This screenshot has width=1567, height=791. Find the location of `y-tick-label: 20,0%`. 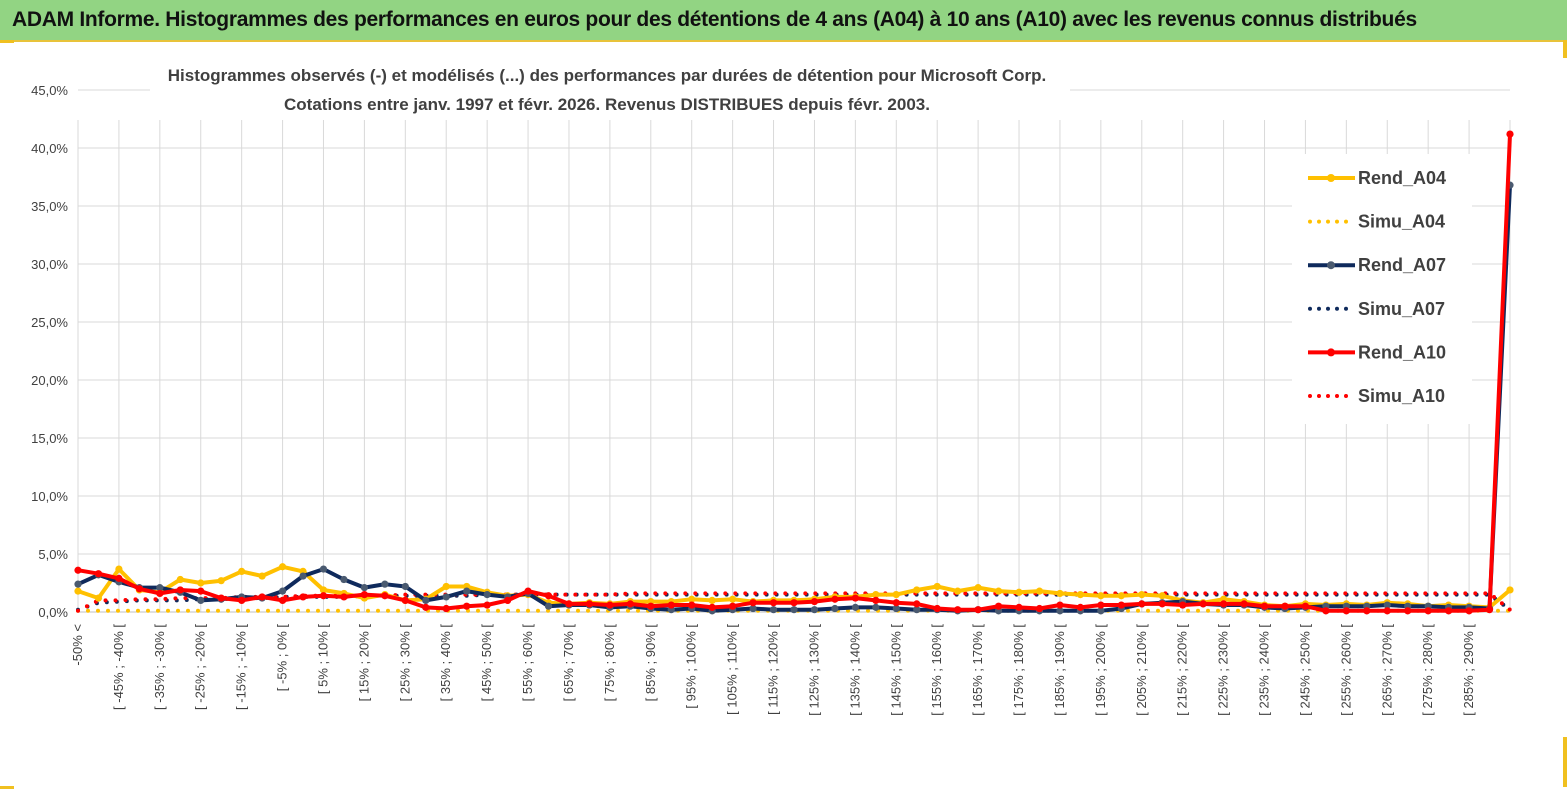

y-tick-label: 20,0% is located at coordinates (49, 380).